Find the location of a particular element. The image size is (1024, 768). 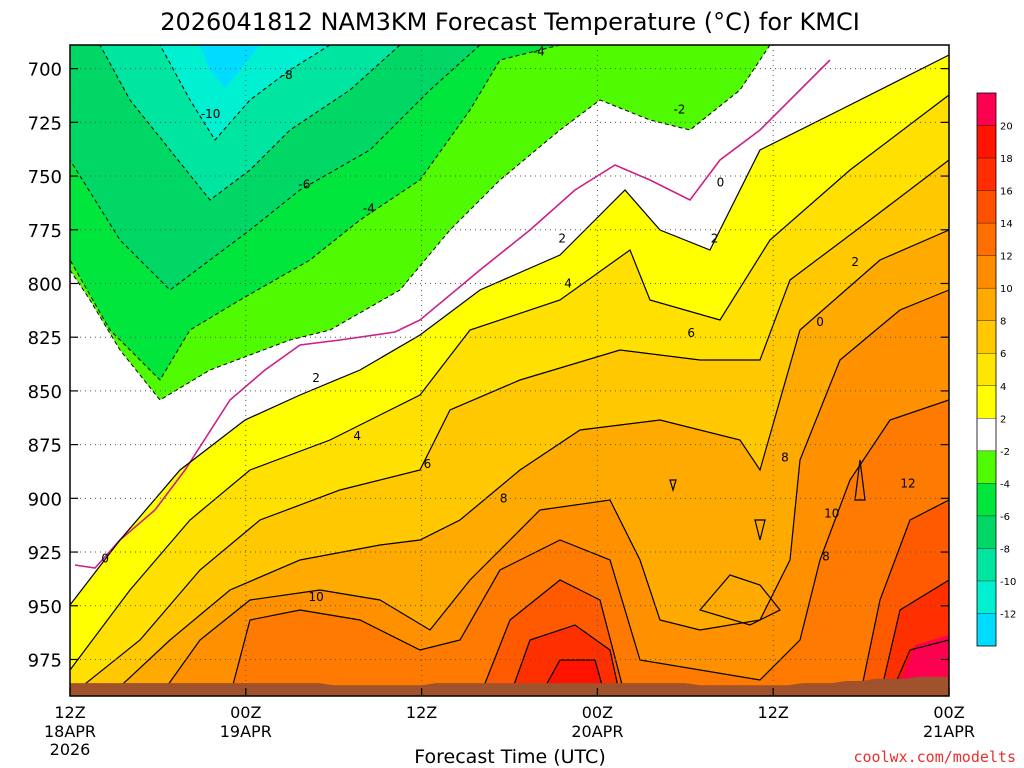

y-tick-label: 800 is located at coordinates (45, 284).